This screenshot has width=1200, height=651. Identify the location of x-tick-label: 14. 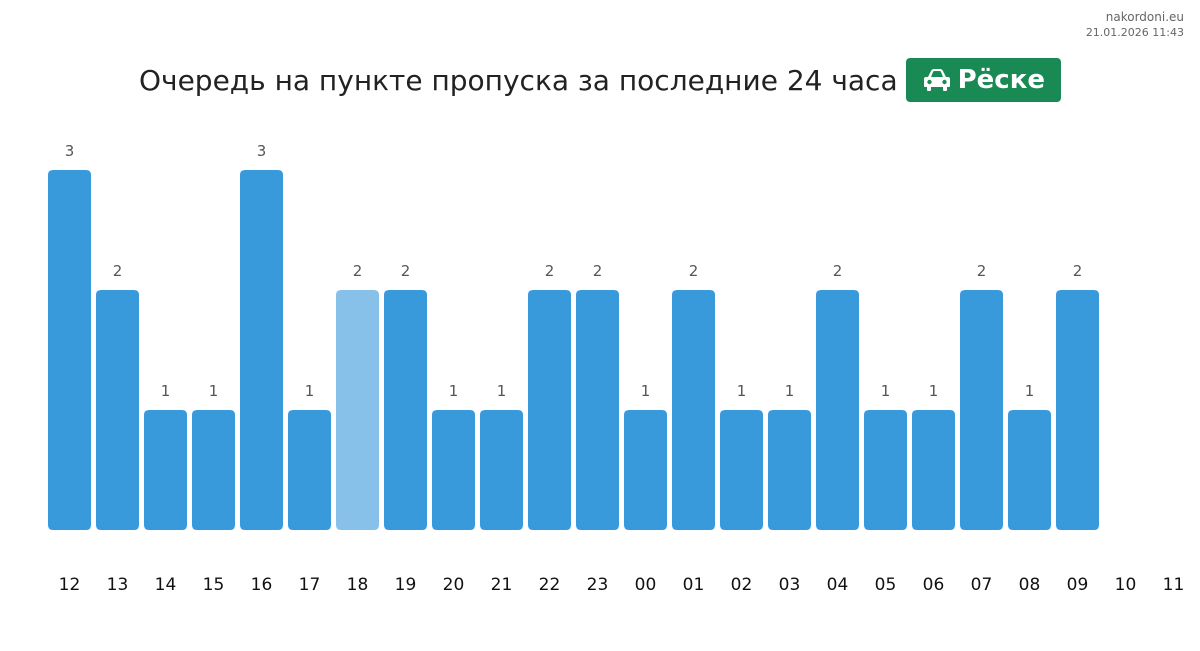
(166, 585).